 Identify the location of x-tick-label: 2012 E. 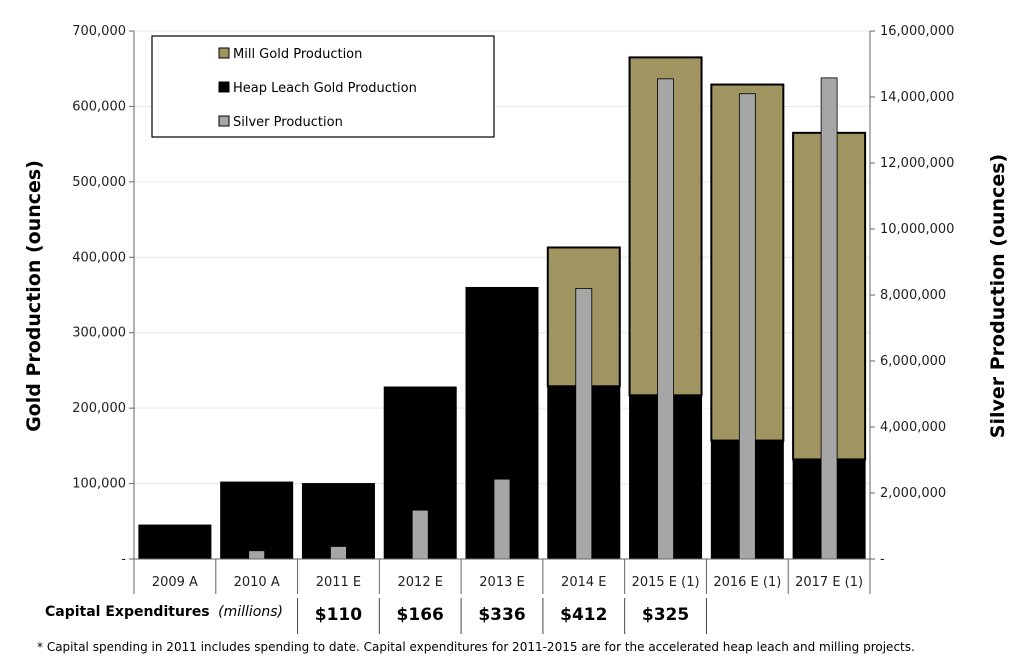
(420, 582).